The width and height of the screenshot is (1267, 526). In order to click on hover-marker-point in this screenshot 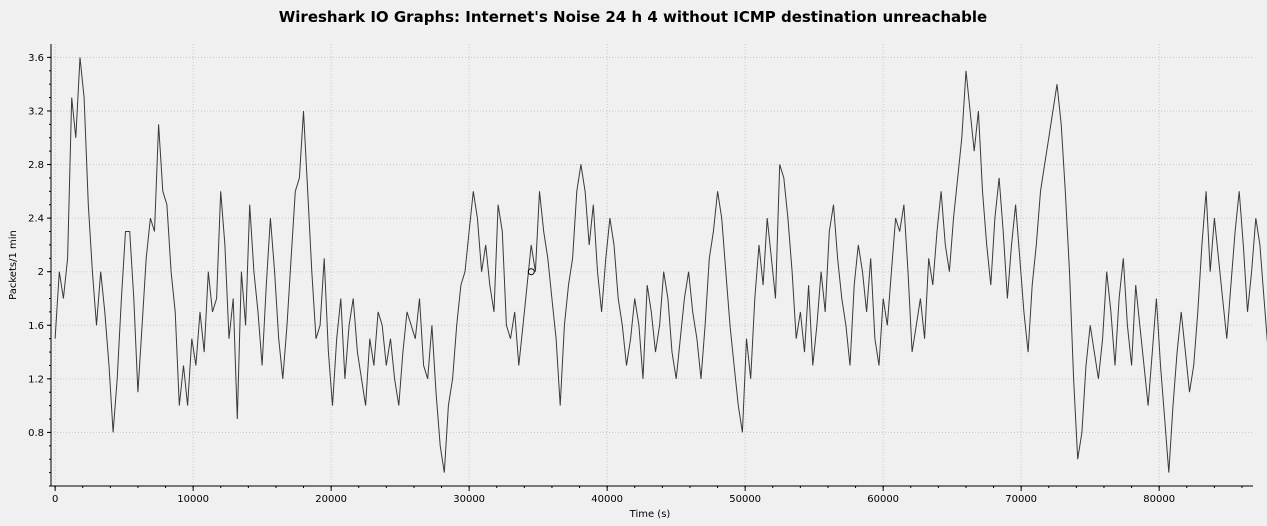, I will do `click(531, 272)`.